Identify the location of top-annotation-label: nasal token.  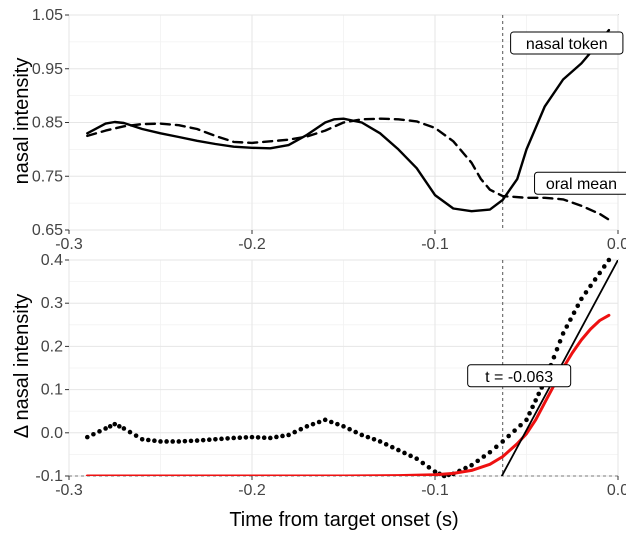
(567, 44).